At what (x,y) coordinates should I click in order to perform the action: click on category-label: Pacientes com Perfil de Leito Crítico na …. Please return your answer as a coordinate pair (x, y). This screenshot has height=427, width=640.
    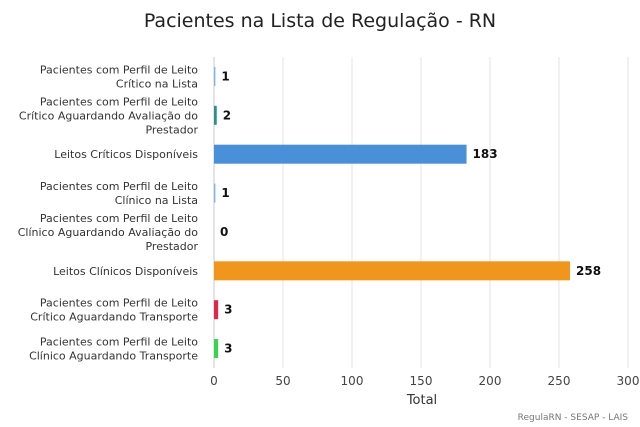
    Looking at the image, I should click on (119, 76).